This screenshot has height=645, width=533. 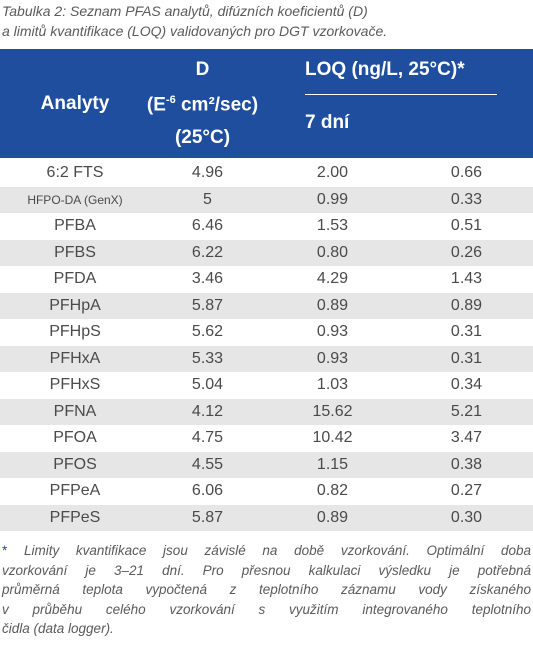 What do you see at coordinates (75, 278) in the screenshot?
I see `analyte: PFDA` at bounding box center [75, 278].